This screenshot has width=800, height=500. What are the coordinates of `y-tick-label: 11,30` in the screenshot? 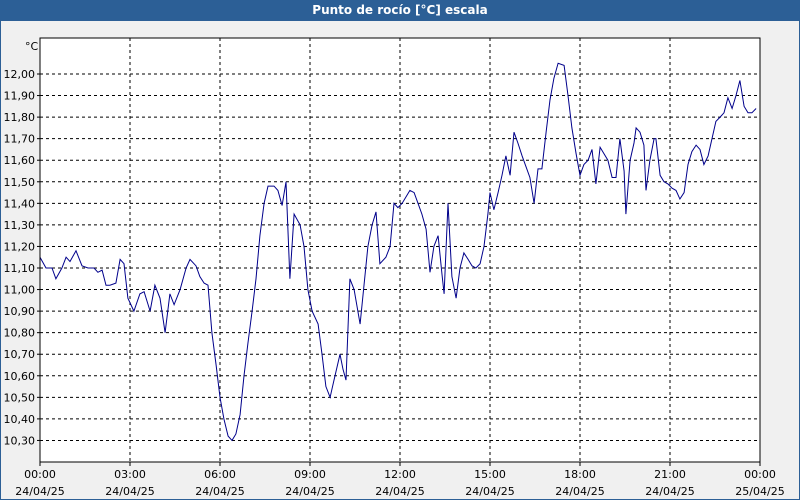 It's located at (20, 225).